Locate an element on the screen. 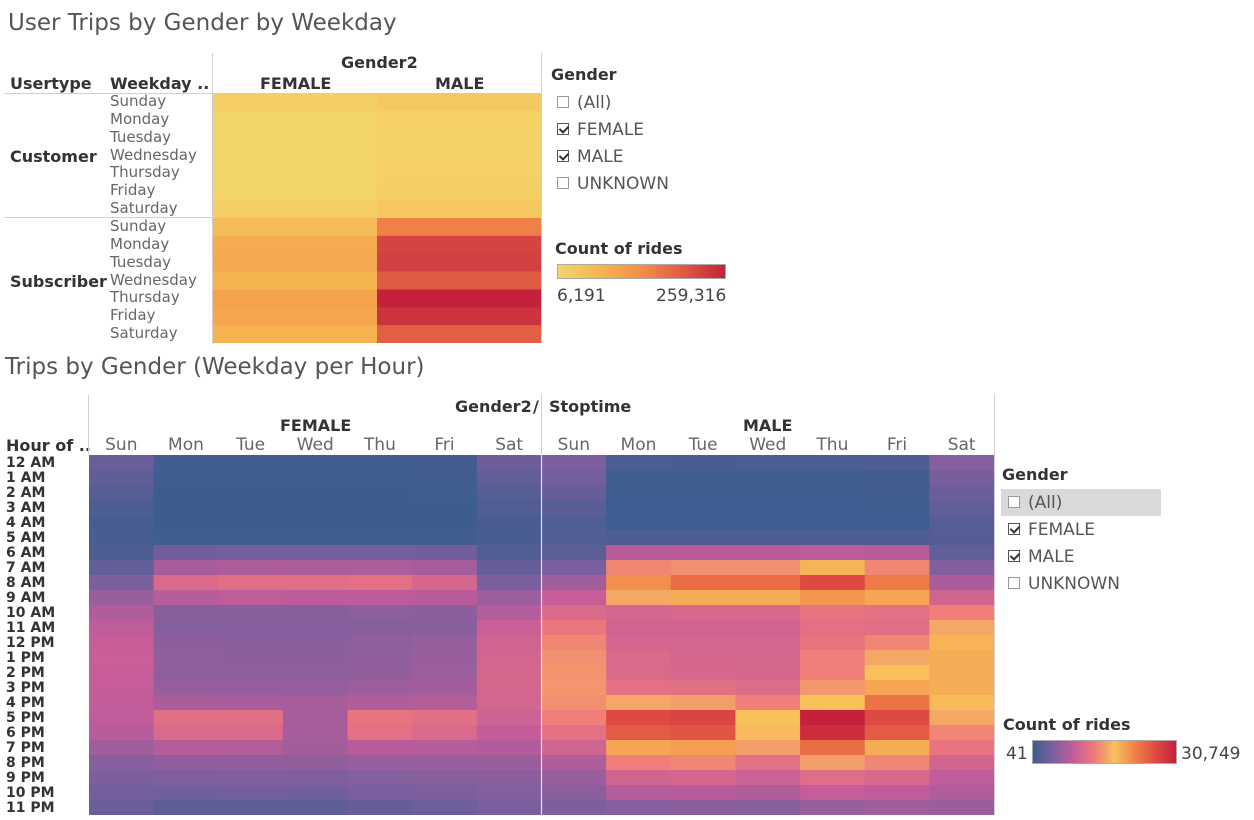 The width and height of the screenshot is (1254, 820). top-row-header-usertype: Usertype is located at coordinates (51, 83).